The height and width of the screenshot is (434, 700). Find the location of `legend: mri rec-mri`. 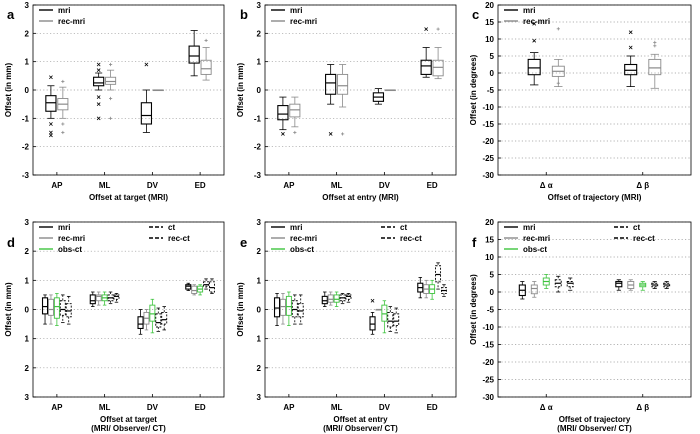

legend: mri rec-mri is located at coordinates (62, 16).